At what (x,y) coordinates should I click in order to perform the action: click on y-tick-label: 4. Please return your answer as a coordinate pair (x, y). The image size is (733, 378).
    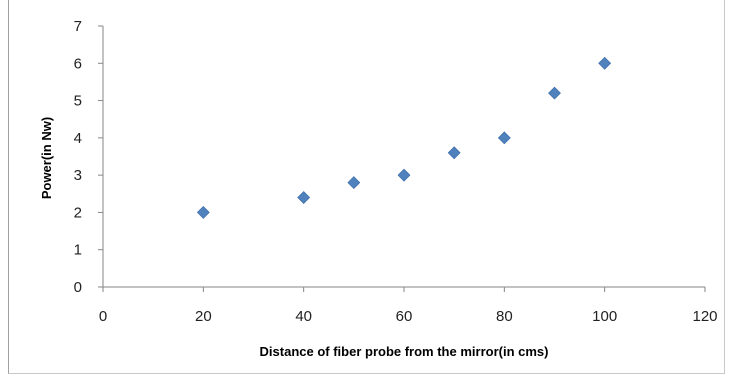
    Looking at the image, I should click on (78, 138).